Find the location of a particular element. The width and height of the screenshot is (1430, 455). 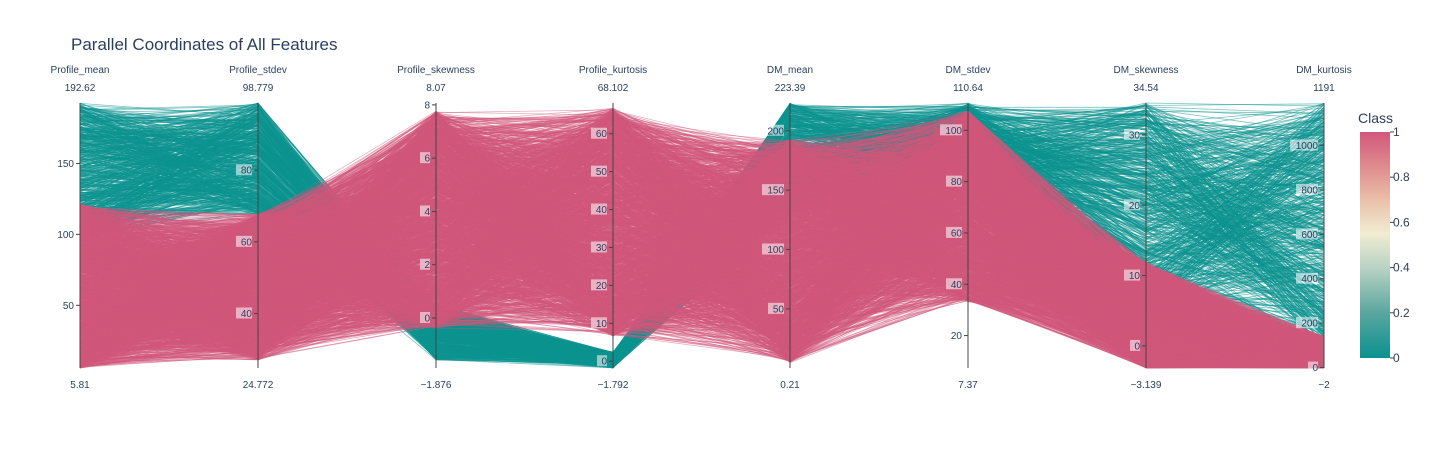

tick-label: 100 is located at coordinates (953, 131).